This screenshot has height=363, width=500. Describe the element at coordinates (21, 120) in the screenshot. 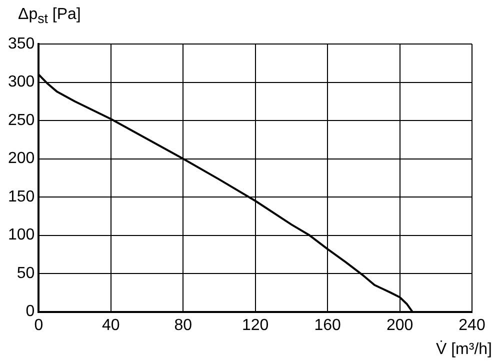

I see `y-tick-label: 250` at that location.